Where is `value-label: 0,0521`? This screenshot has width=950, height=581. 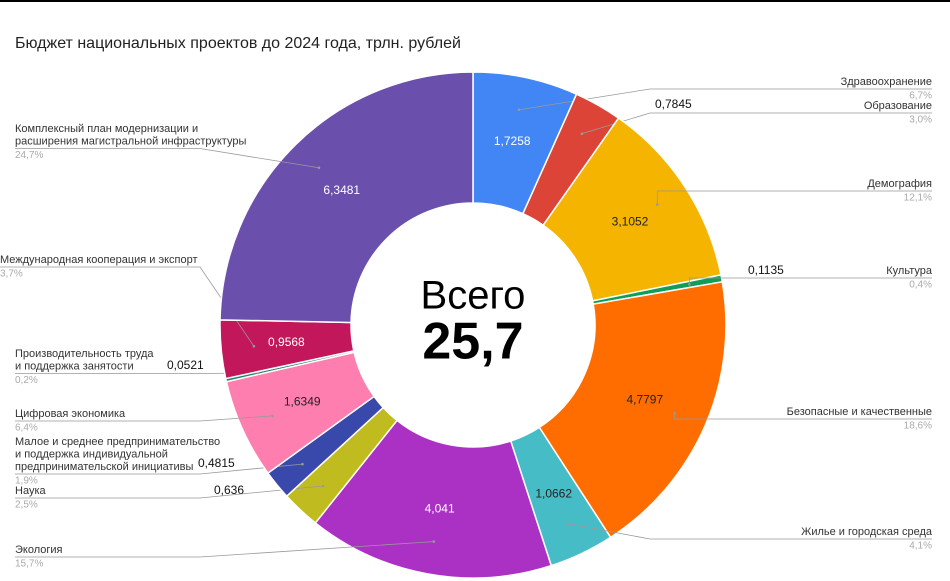 value-label: 0,0521 is located at coordinates (185, 365).